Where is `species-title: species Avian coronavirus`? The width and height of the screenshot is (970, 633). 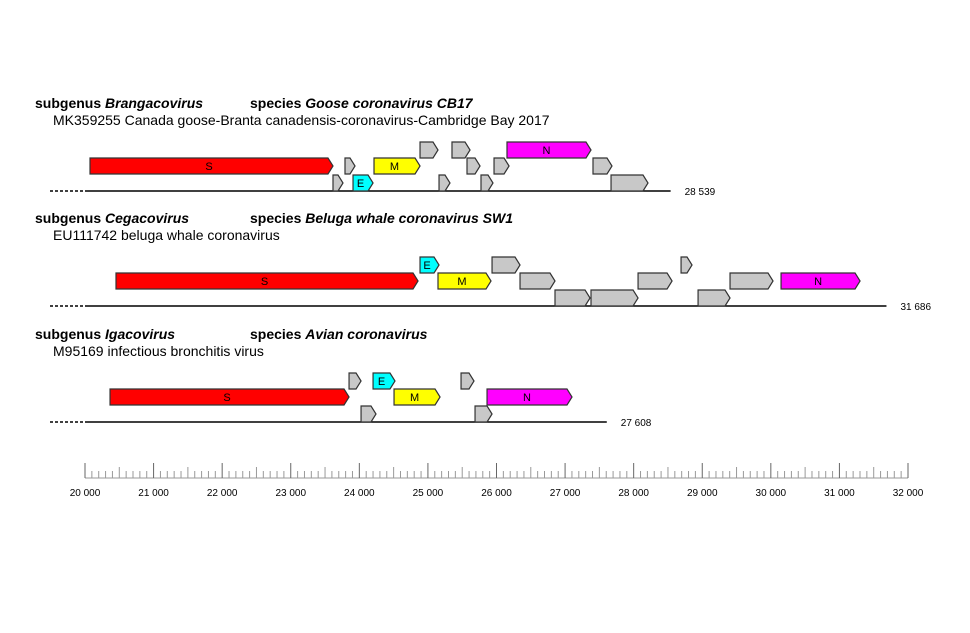 species-title: species Avian coronavirus is located at coordinates (339, 334).